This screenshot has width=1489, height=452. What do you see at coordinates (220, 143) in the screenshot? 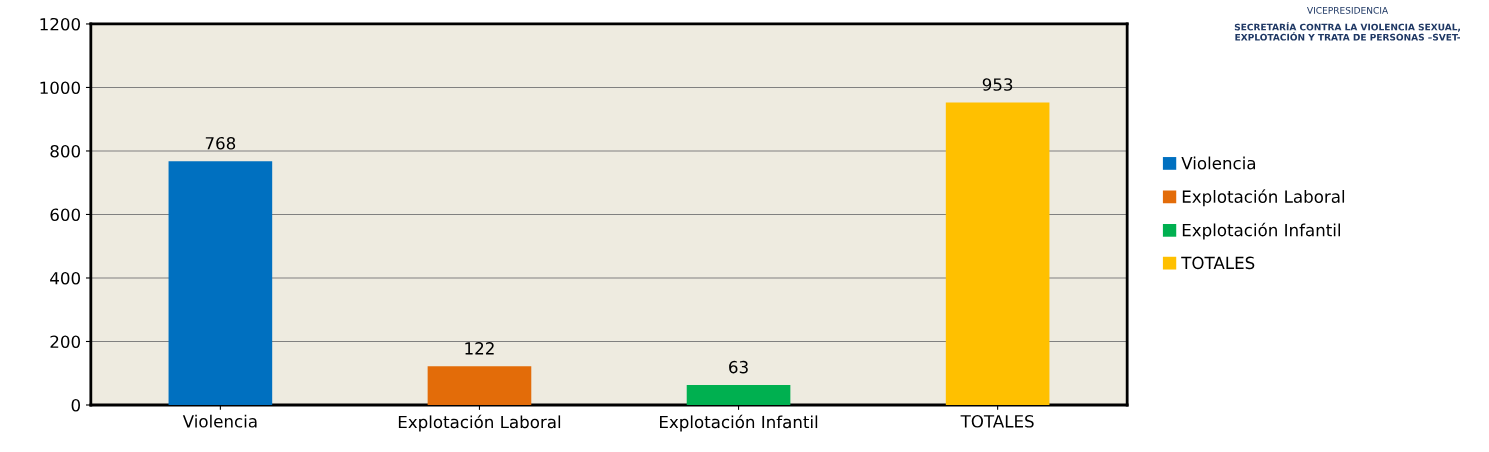
I see `data-label: 768` at bounding box center [220, 143].